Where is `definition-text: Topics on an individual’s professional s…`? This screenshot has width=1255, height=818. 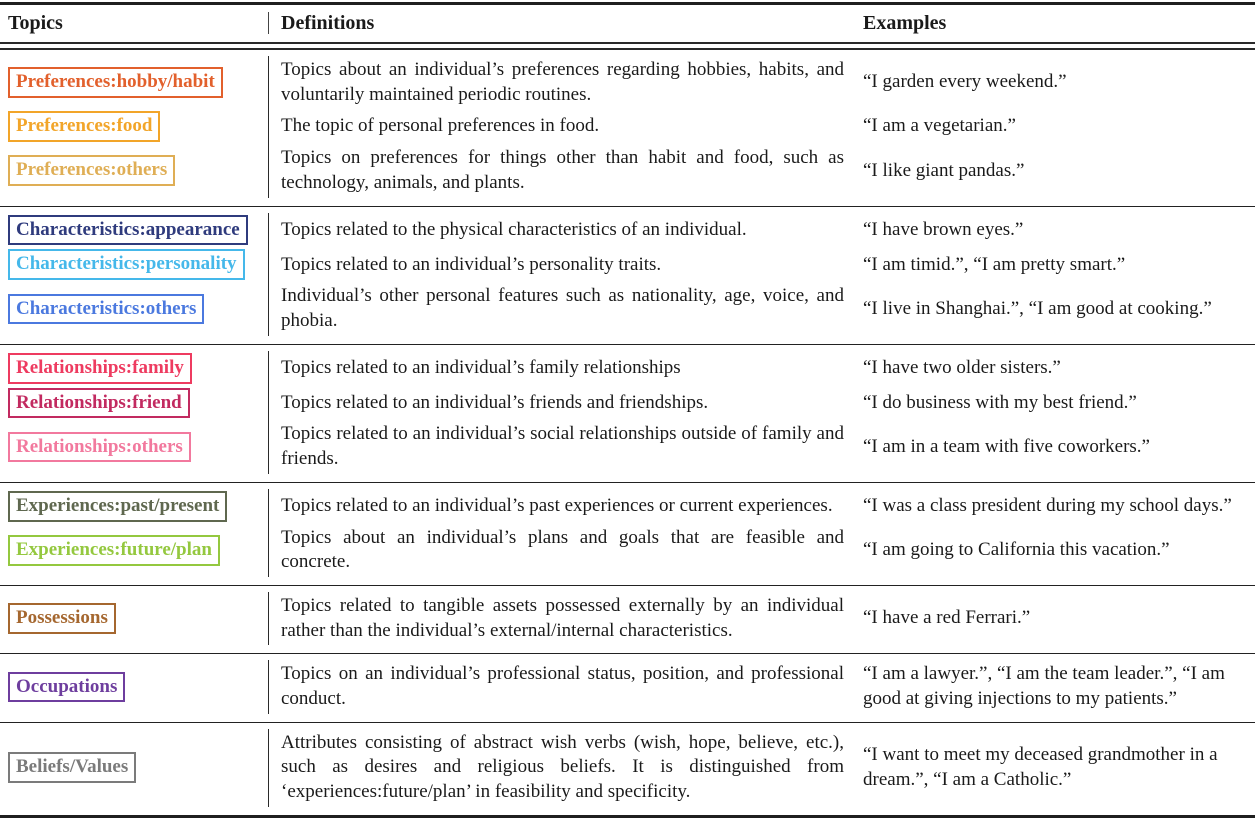 definition-text: Topics on an individual’s professional s… is located at coordinates (562, 686).